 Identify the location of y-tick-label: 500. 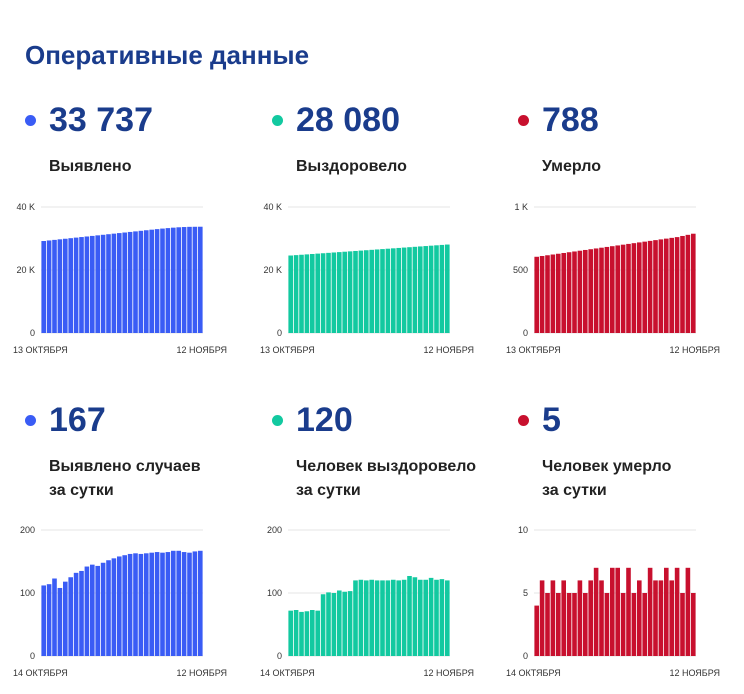
(520, 270).